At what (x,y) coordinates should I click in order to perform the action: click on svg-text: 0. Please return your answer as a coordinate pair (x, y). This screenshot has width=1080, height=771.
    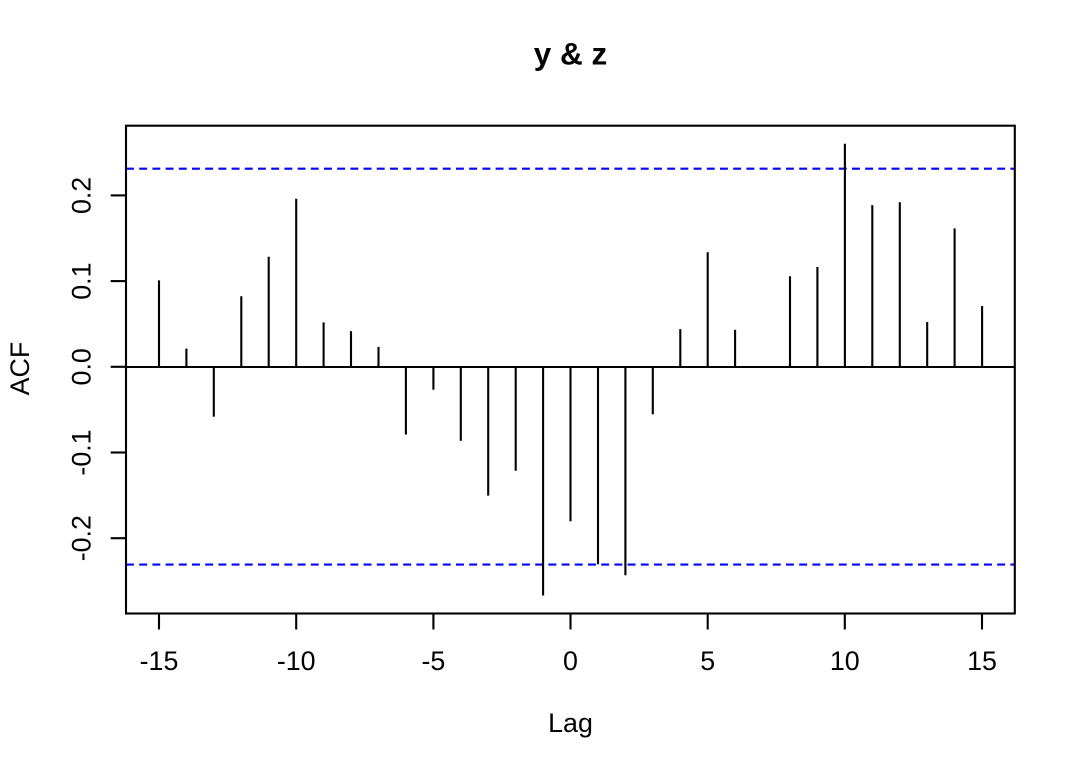
    Looking at the image, I should click on (570, 661).